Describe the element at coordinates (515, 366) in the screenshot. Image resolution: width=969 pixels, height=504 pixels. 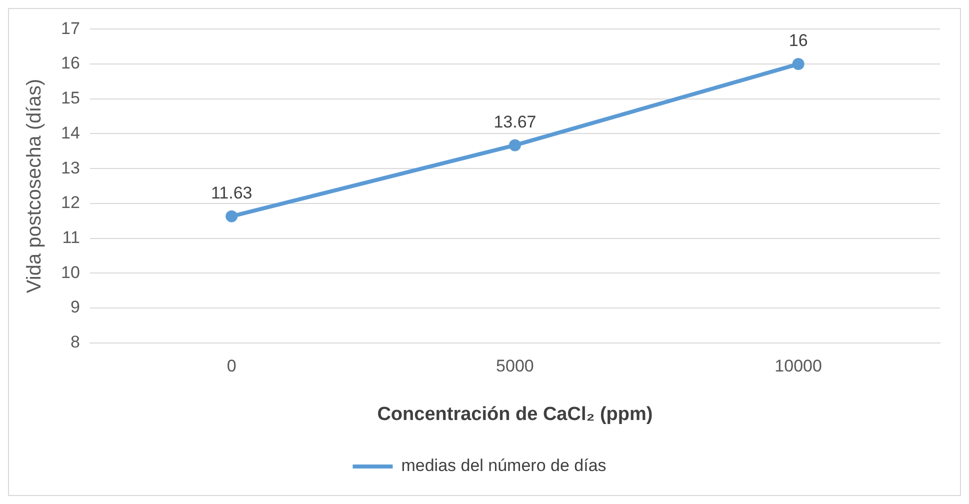
I see `x-tick-label: 5000` at that location.